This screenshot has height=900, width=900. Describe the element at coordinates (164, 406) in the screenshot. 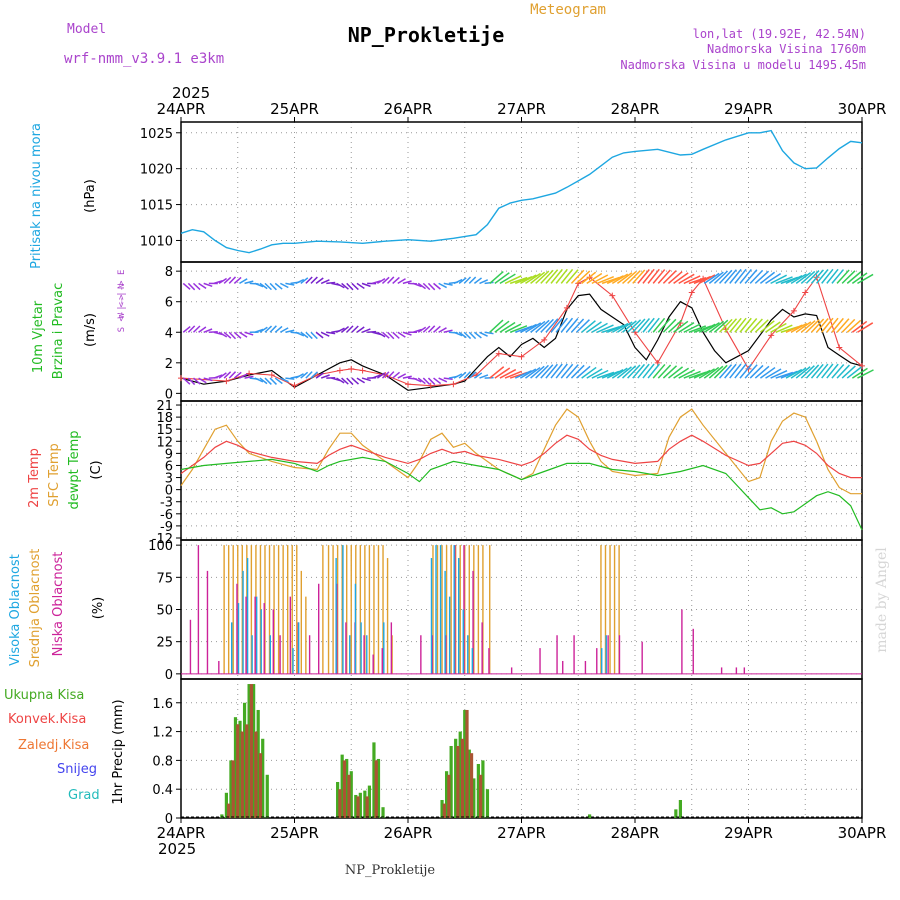

I see `y-tick-label: 21` at that location.